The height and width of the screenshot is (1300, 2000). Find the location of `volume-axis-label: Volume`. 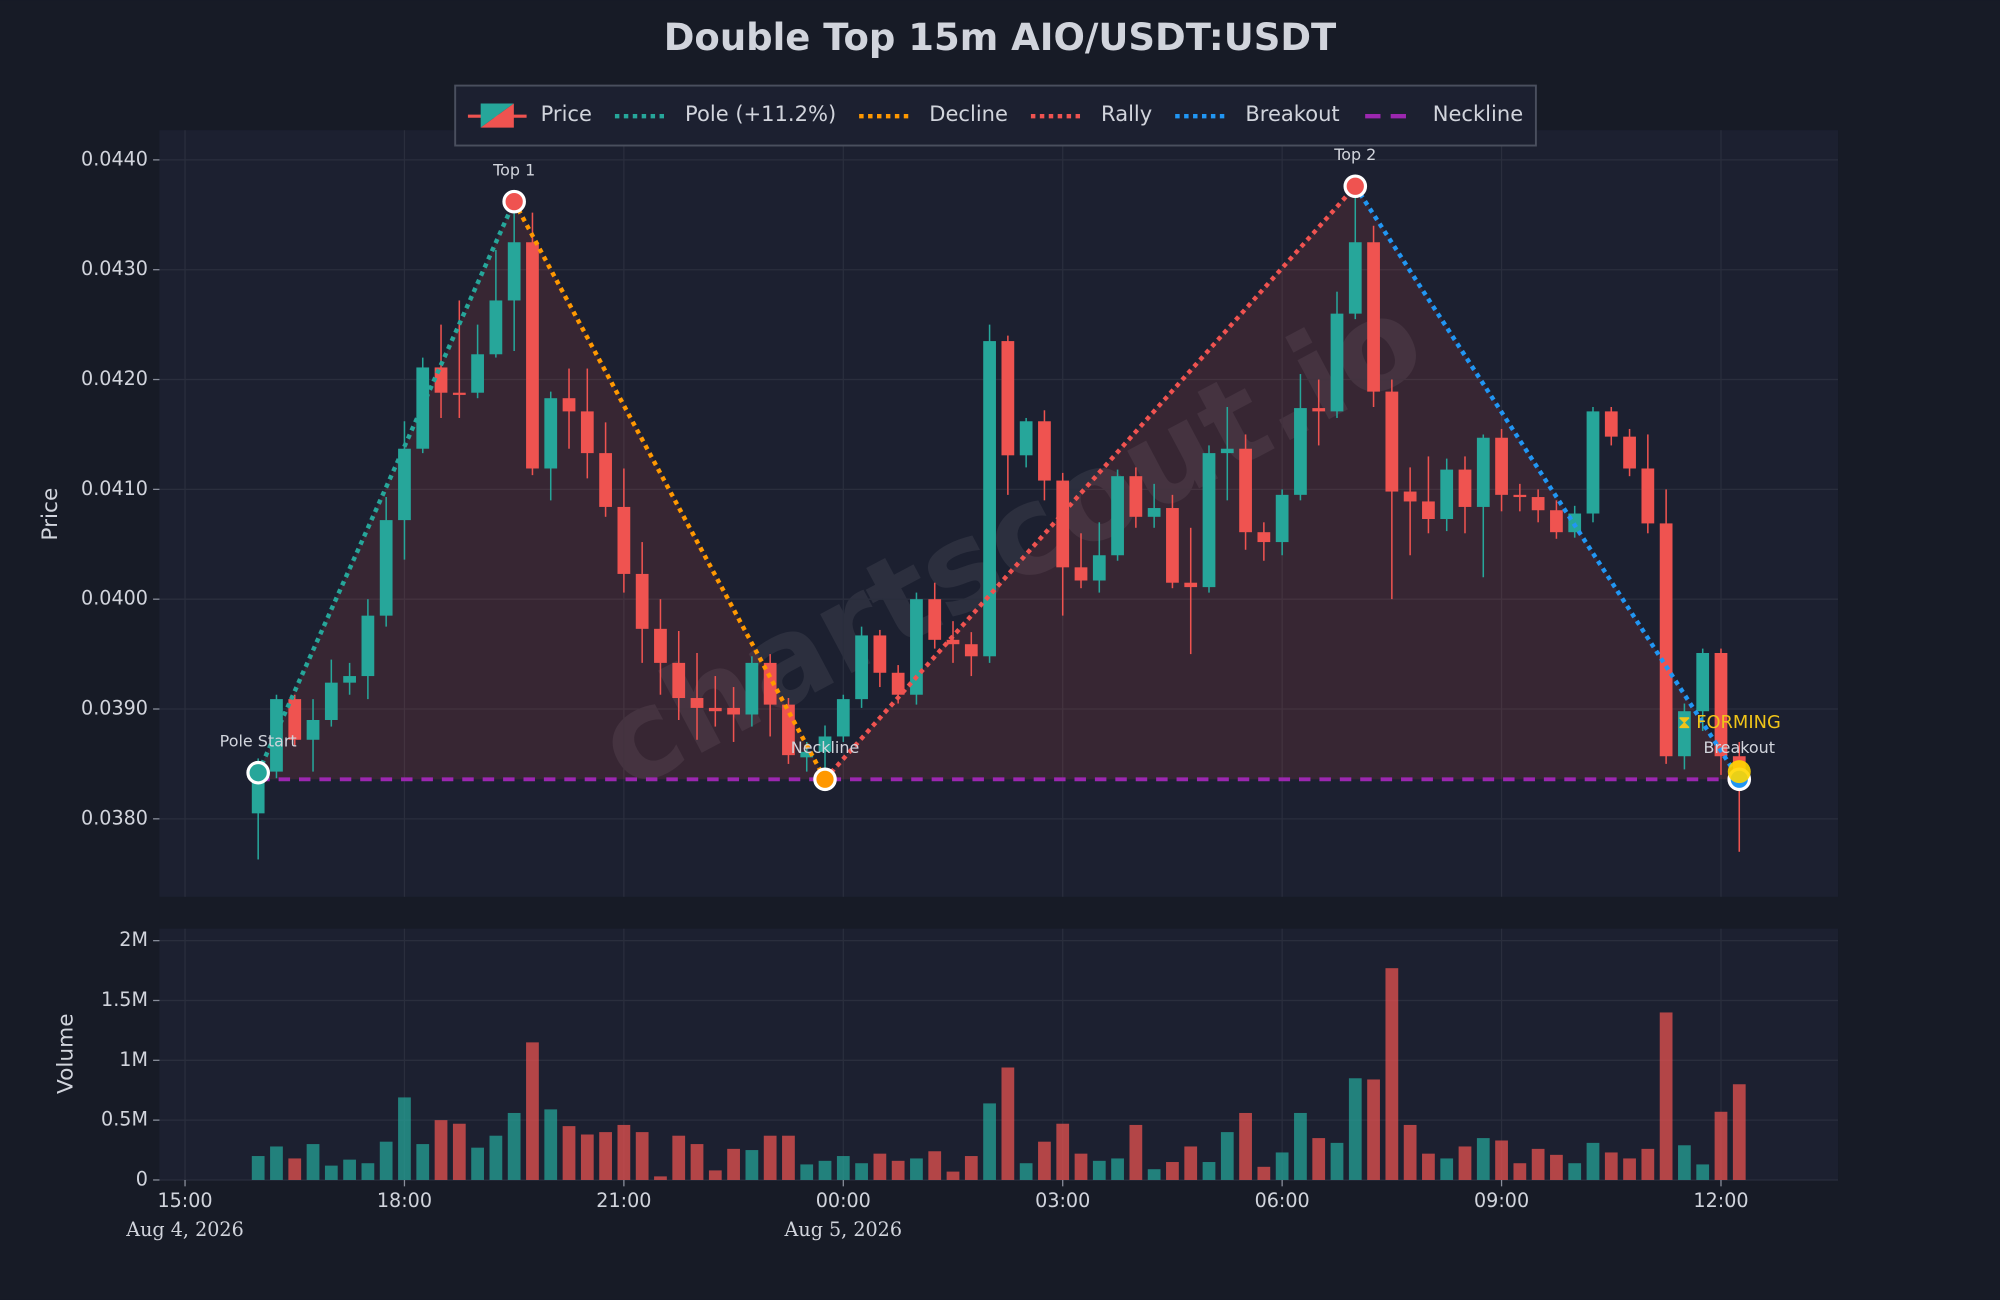

volume-axis-label: Volume is located at coordinates (65, 1053).